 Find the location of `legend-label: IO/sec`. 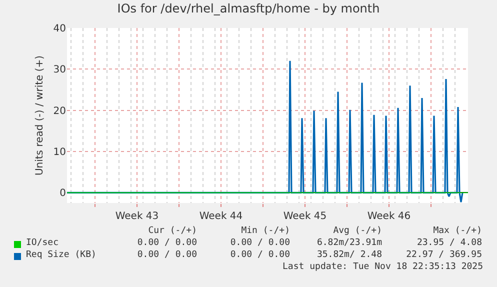

legend-label: IO/sec is located at coordinates (42, 243).